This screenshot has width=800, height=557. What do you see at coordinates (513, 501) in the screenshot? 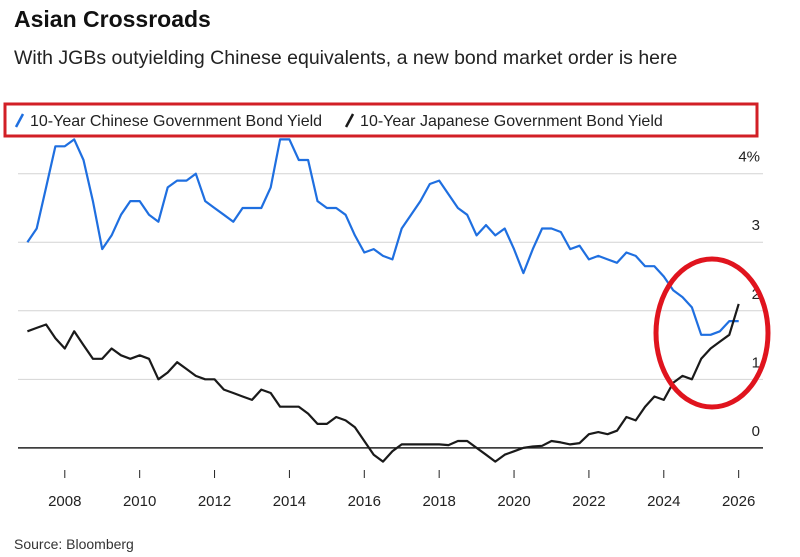
I see `x-tick-label: 2020` at bounding box center [513, 501].